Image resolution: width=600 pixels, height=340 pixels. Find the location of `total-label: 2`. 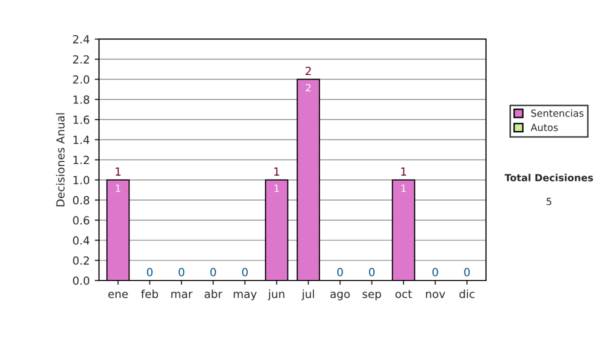

total-label: 2 is located at coordinates (308, 71).